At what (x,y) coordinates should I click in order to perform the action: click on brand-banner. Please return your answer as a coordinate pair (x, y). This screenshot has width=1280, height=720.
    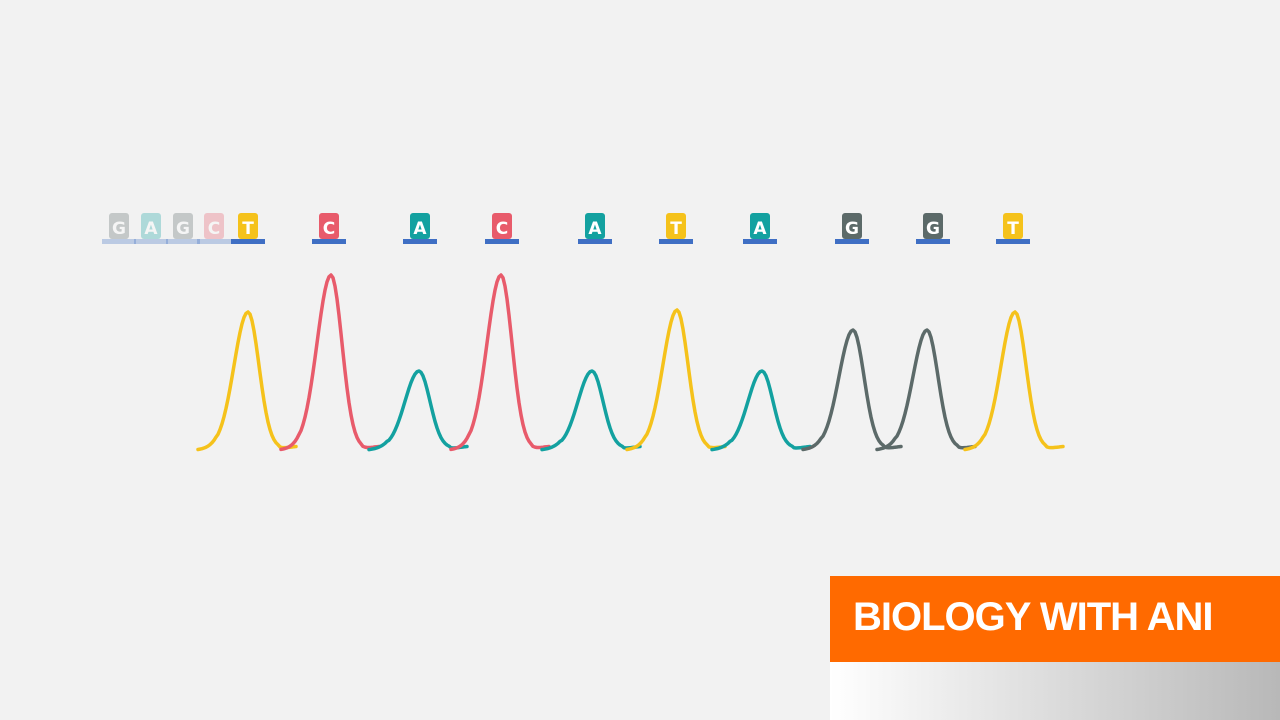
    Looking at the image, I should click on (1055, 619).